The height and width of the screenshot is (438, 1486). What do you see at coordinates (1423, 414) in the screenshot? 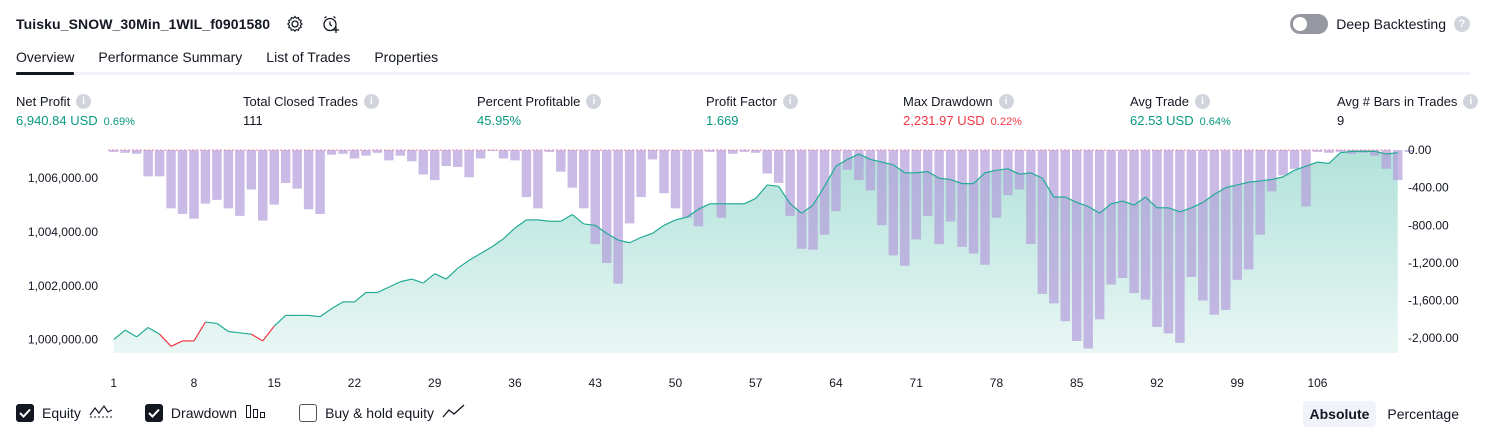
I see `percentage-button: Percentage` at bounding box center [1423, 414].